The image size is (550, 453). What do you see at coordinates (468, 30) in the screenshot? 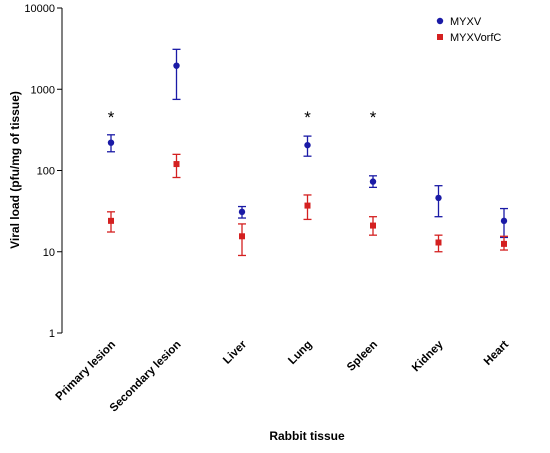
I see `legend: MYXV MYXVorfC` at bounding box center [468, 30].